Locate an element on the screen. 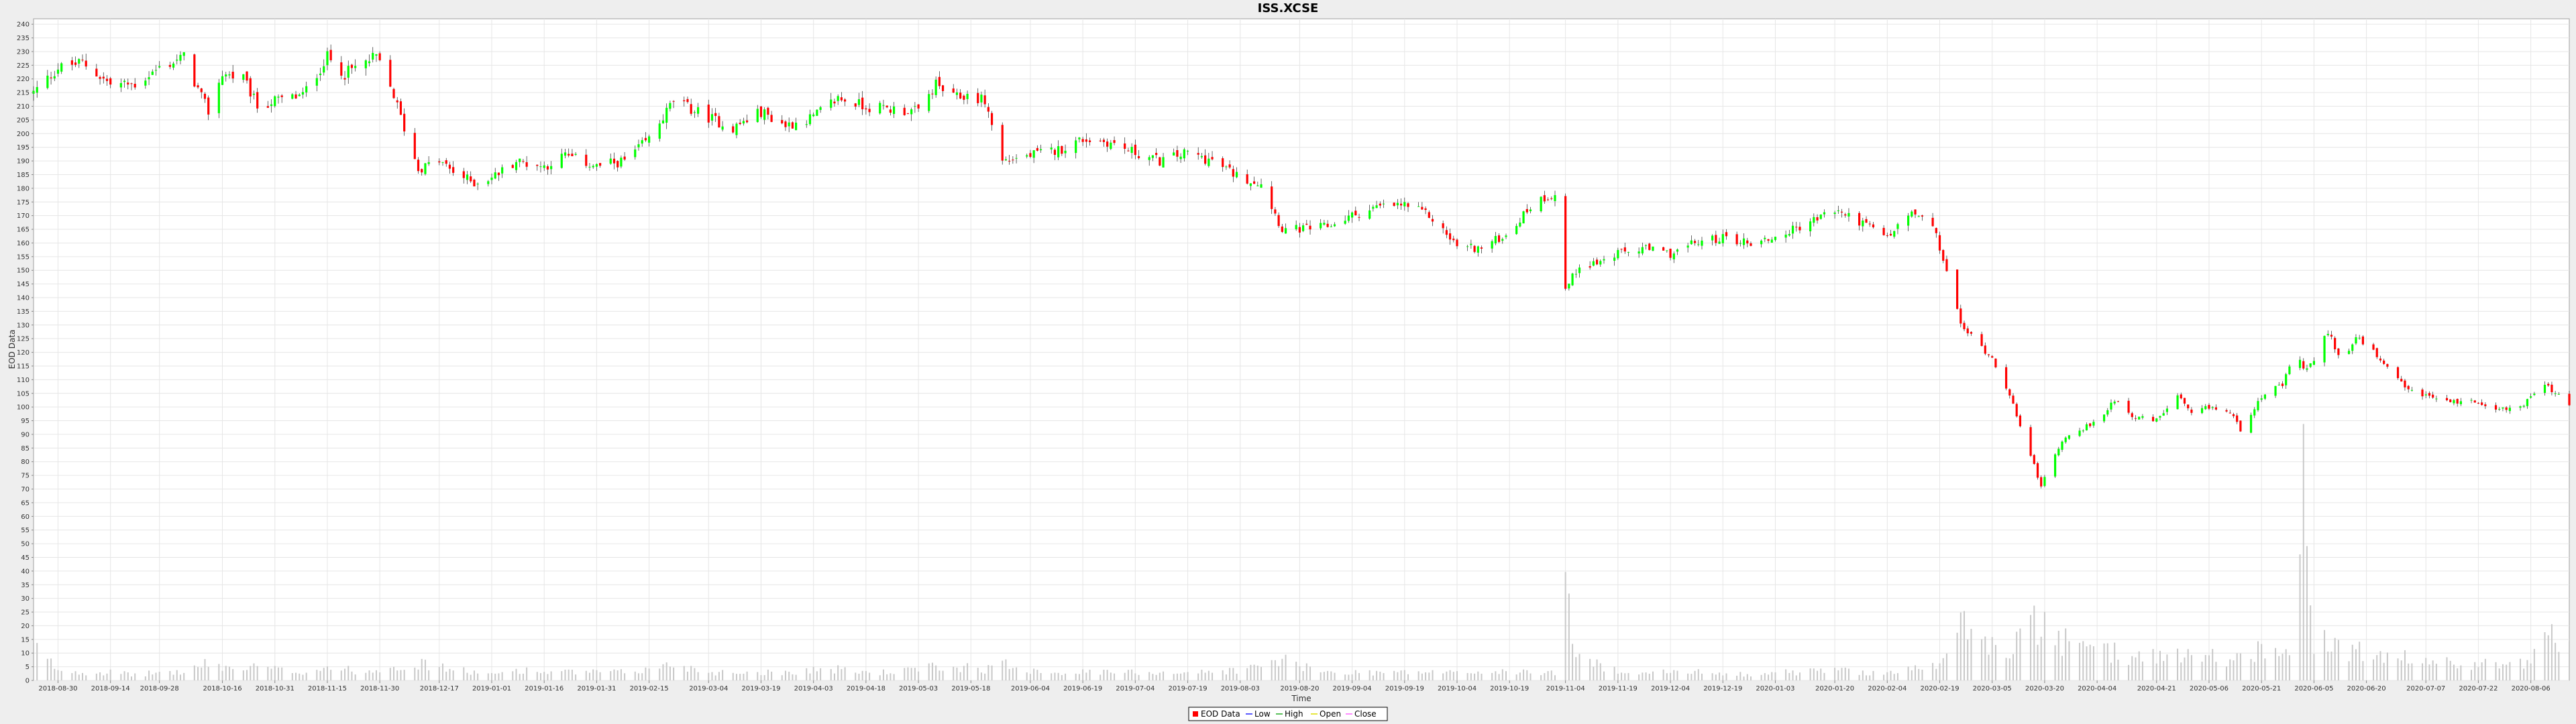  x-tick-label: 2019-11-19 is located at coordinates (1618, 688).